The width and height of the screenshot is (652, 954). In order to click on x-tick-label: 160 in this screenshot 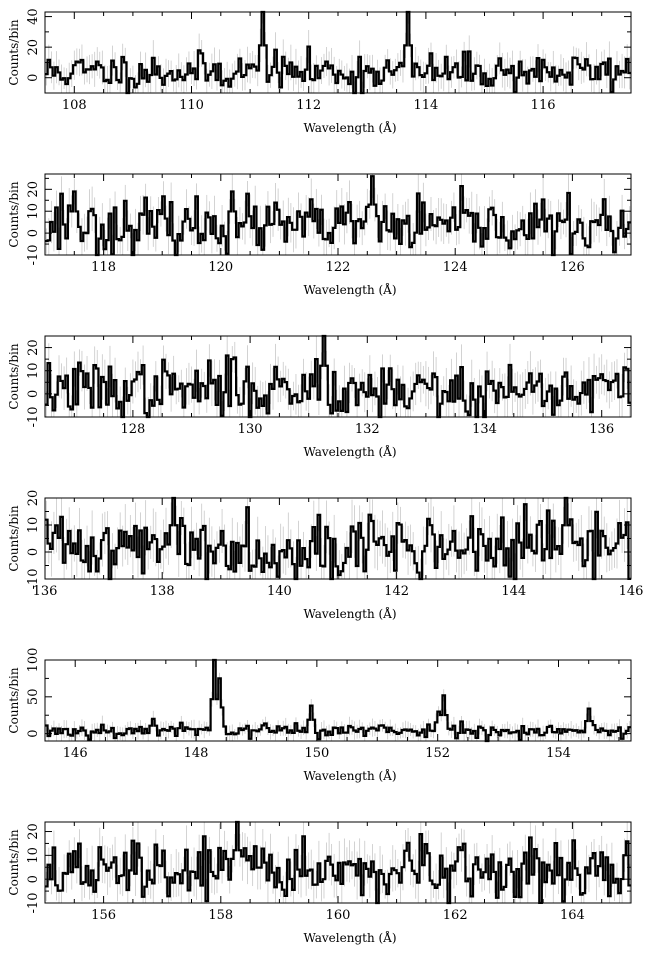, I will do `click(338, 915)`.